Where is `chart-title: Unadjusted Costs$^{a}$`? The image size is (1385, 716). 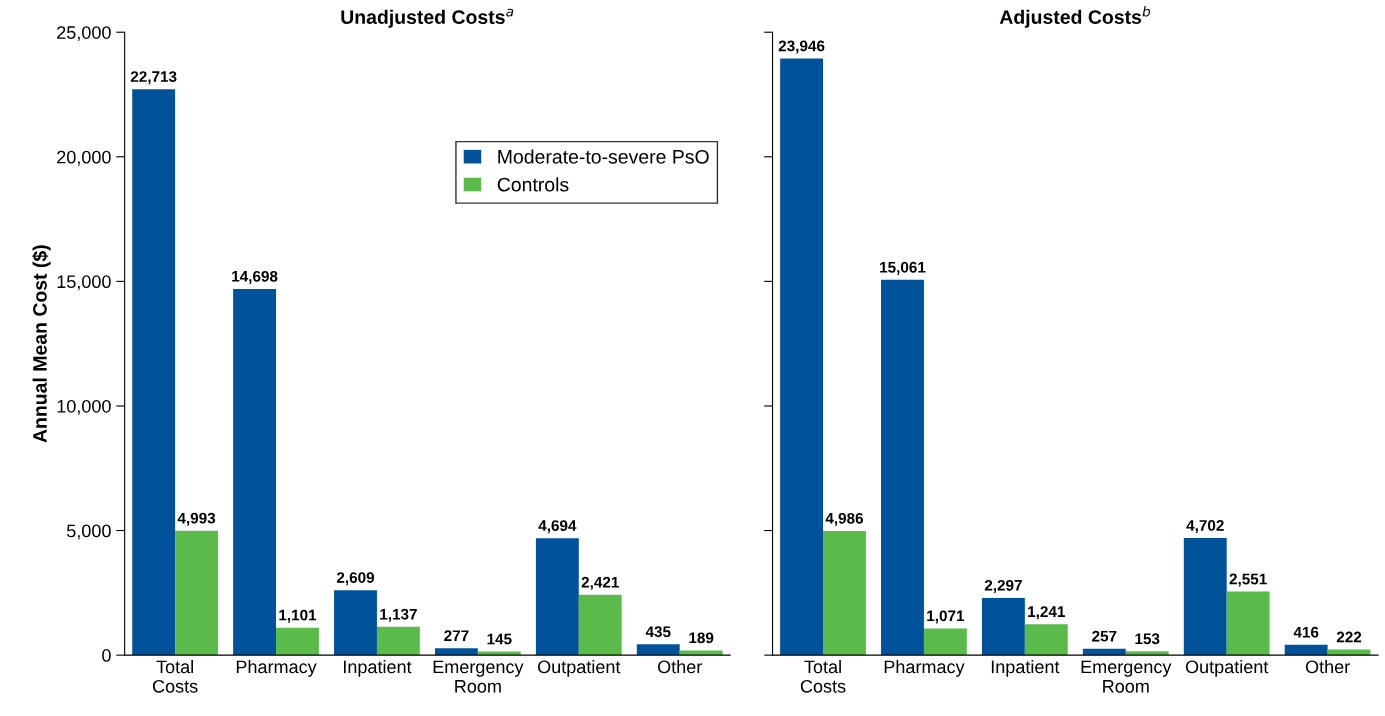
chart-title: Unadjusted Costs$^{a}$ is located at coordinates (427, 18).